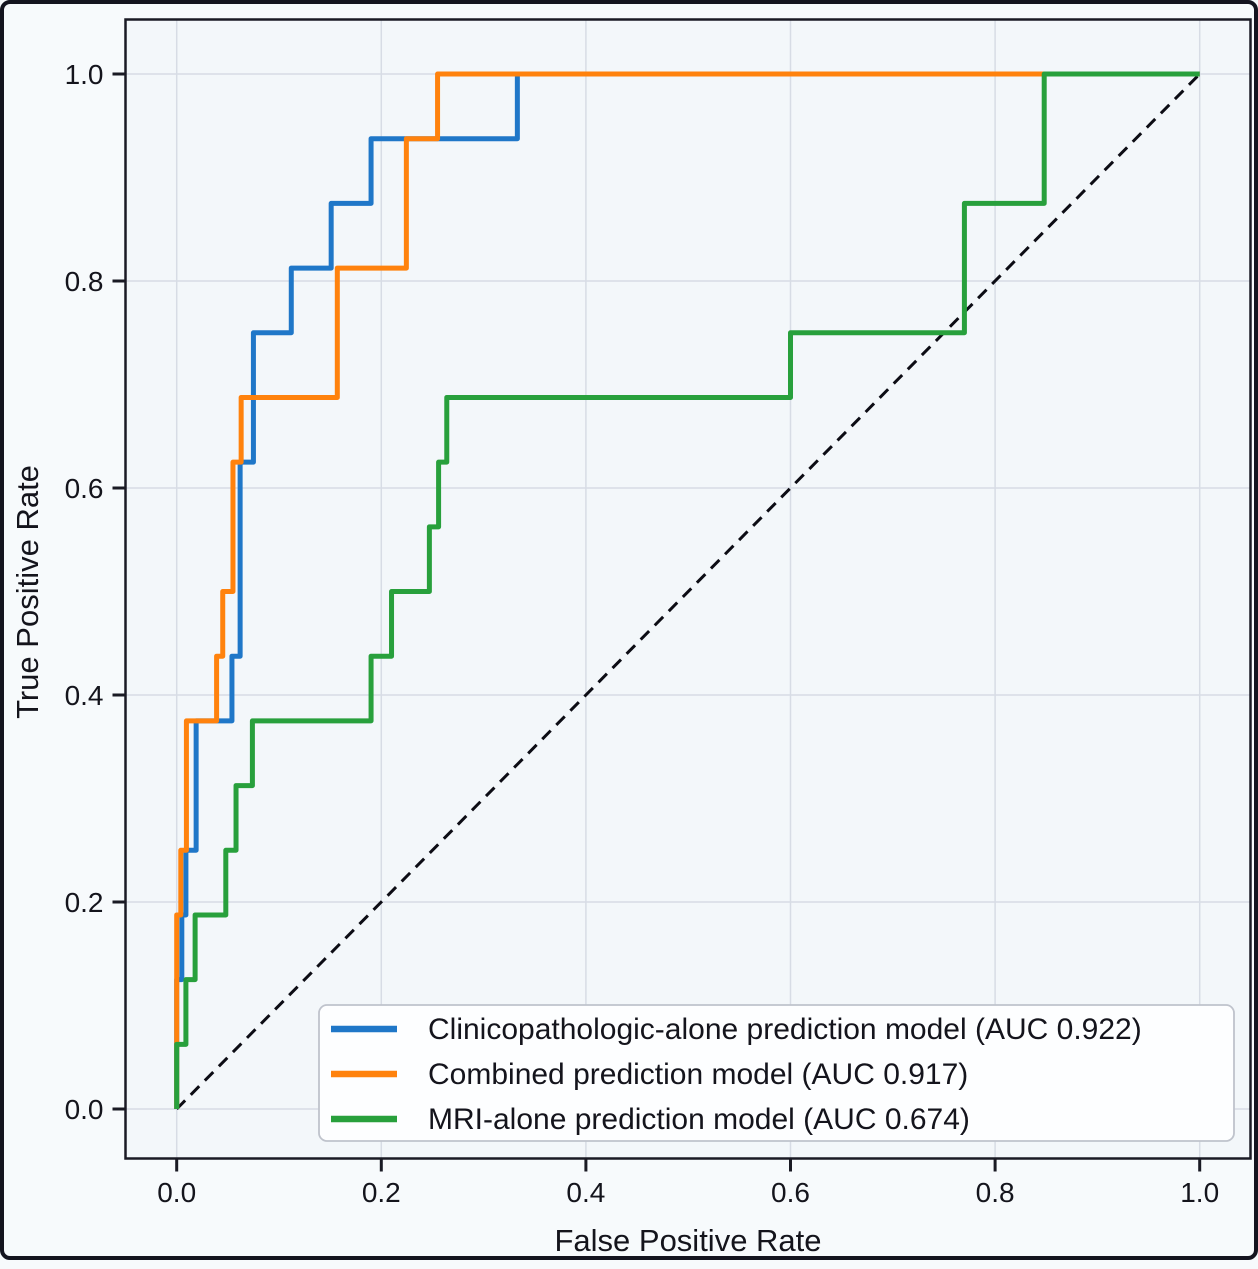 The image size is (1258, 1269). What do you see at coordinates (995, 1192) in the screenshot?
I see `x-tick-label: 0.8` at bounding box center [995, 1192].